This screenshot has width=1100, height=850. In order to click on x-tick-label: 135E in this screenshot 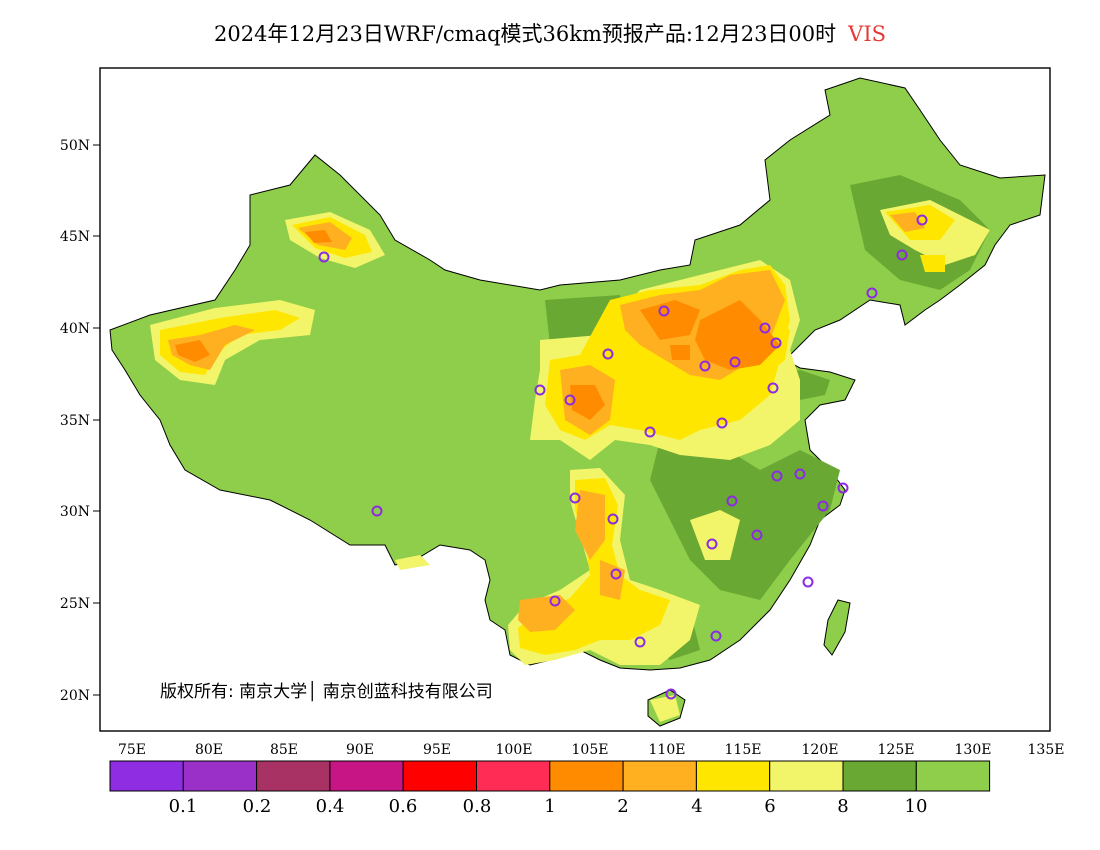, I will do `click(1046, 750)`.